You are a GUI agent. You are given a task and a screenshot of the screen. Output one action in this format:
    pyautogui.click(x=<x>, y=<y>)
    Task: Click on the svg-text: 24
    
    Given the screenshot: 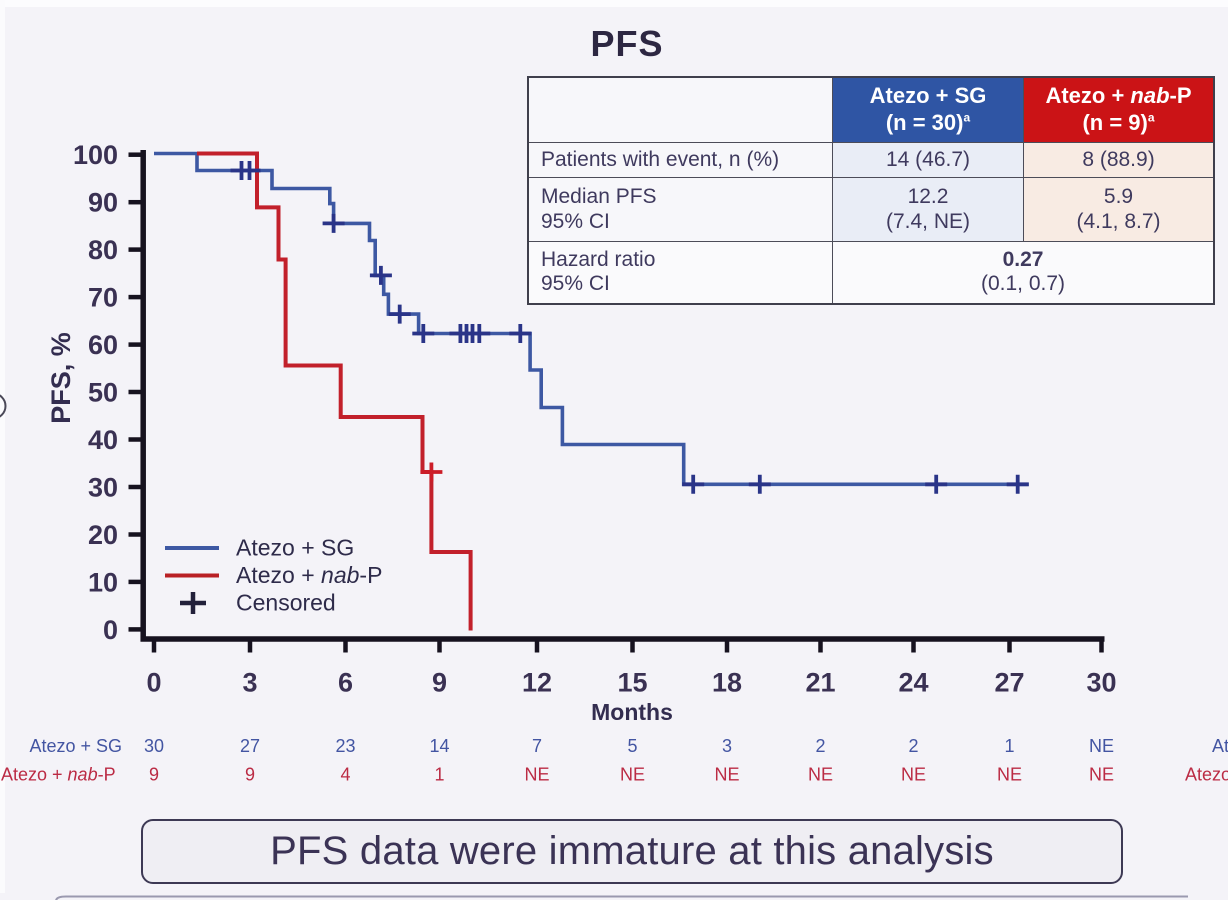 What is the action you would take?
    pyautogui.click(x=913, y=683)
    